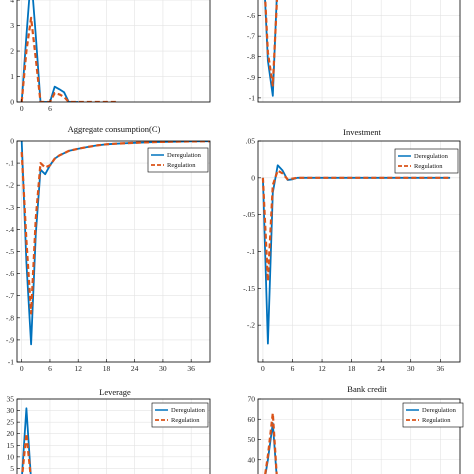 Image resolution: width=474 pixels, height=474 pixels. Describe the element at coordinates (10, 251) in the screenshot. I see `tick-label-y: -.5` at that location.